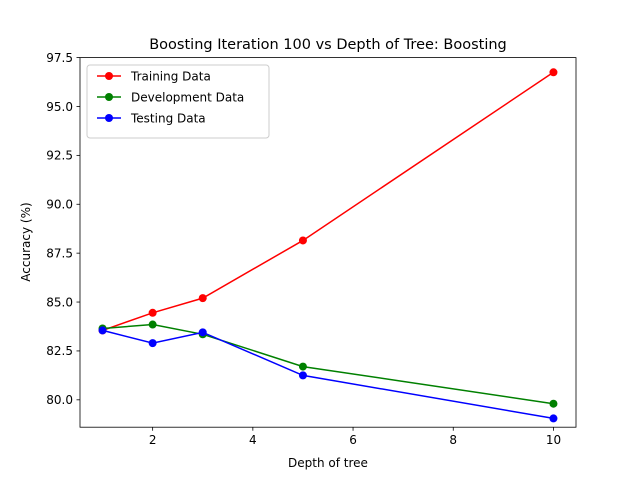 The image size is (640, 480). What do you see at coordinates (328, 463) in the screenshot?
I see `x-axis-label: Depth of tree` at bounding box center [328, 463].